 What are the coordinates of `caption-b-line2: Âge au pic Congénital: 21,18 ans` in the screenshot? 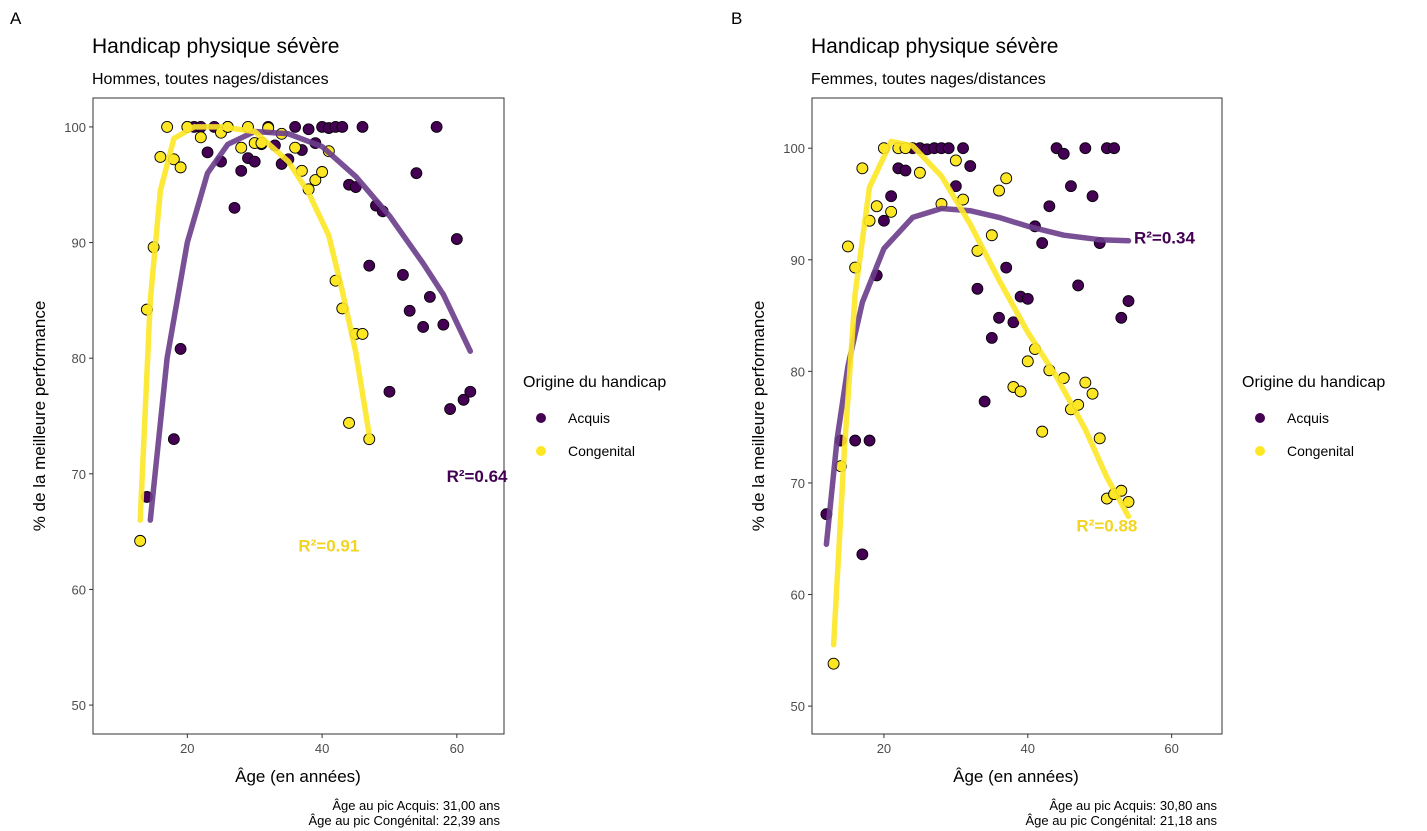 It's located at (1121, 820).